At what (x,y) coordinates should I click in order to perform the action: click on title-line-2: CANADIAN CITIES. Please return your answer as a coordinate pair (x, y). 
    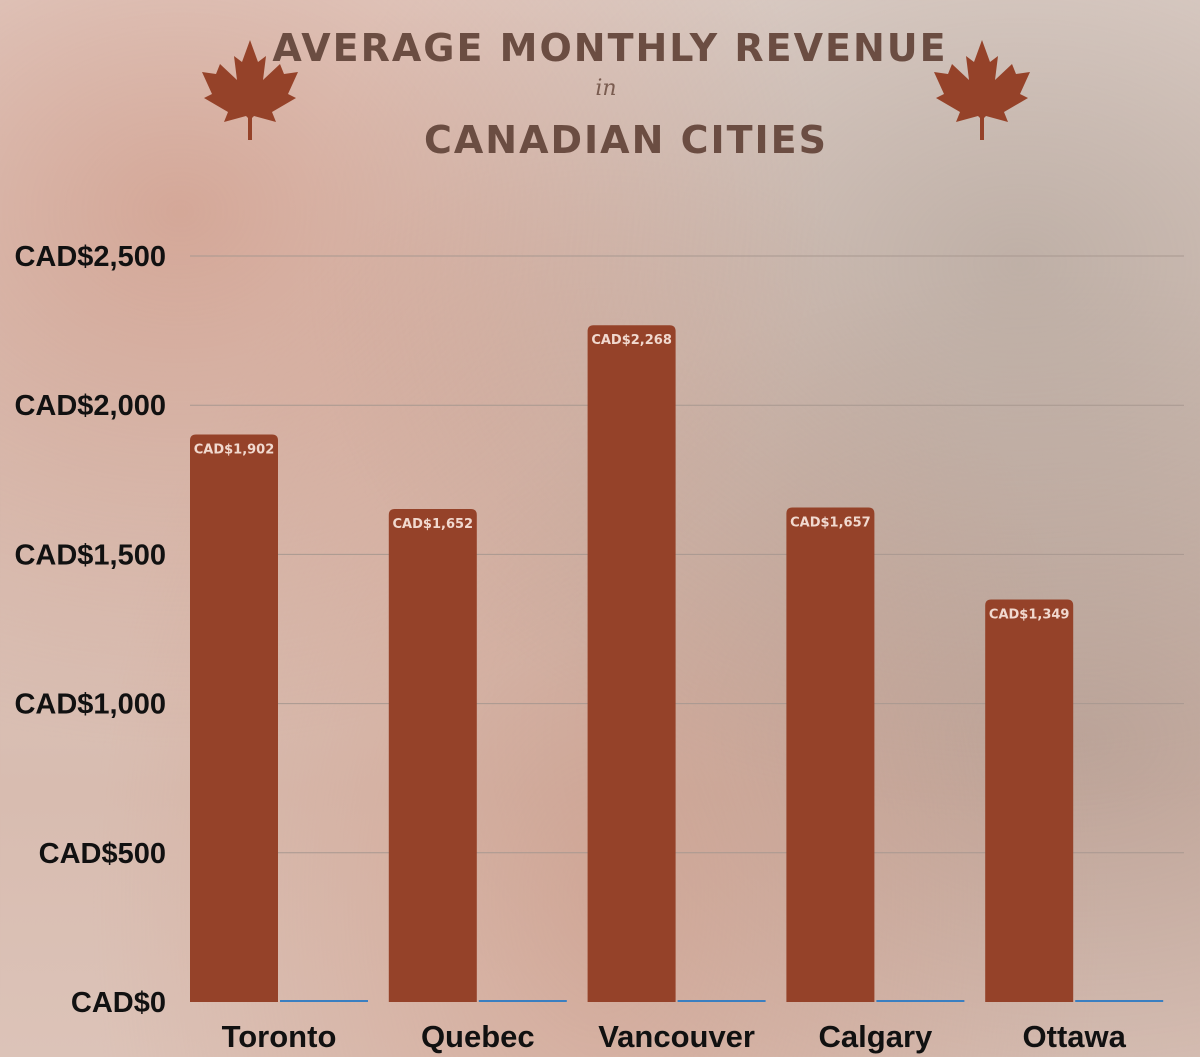
    Looking at the image, I should click on (626, 140).